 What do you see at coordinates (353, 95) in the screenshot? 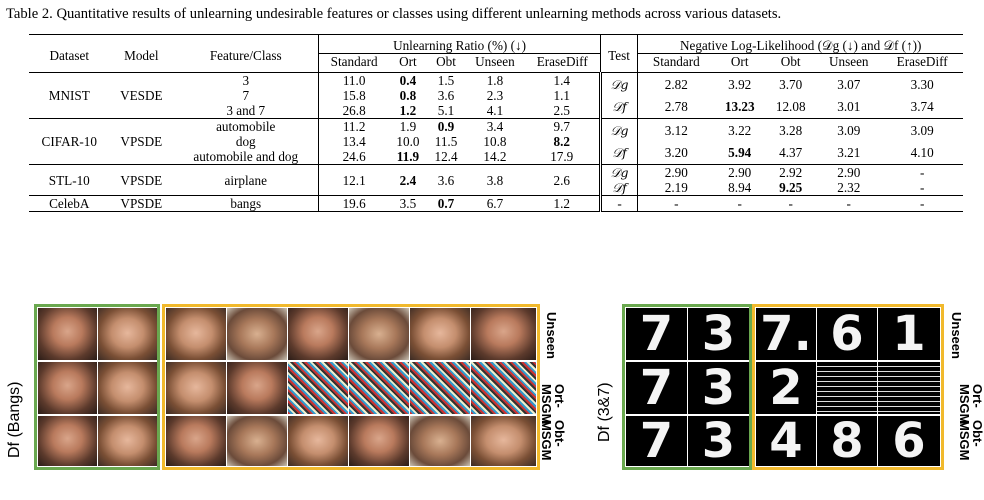
I see `cell-ratio-standard: 11.0 15.8 26.8` at bounding box center [353, 95].